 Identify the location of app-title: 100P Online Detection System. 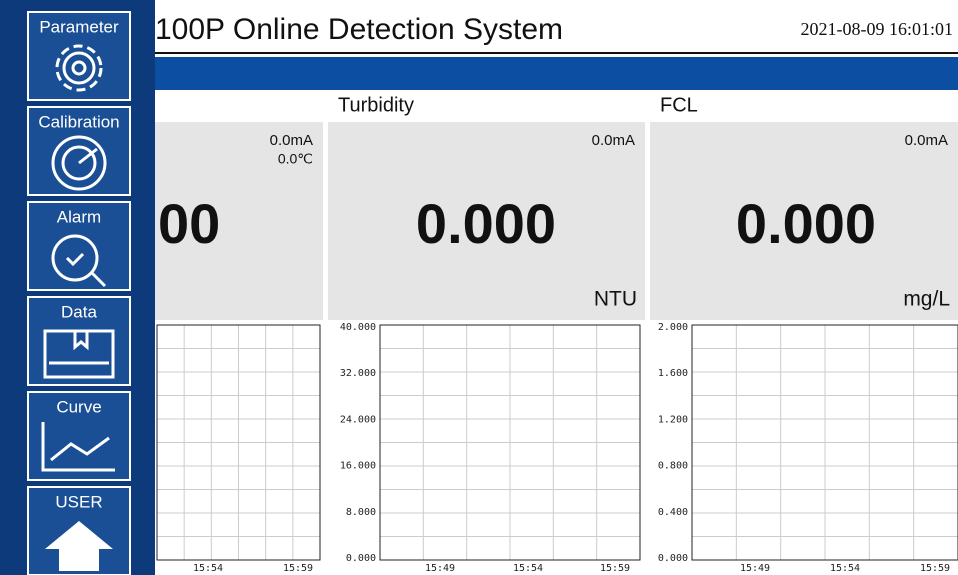
(359, 29).